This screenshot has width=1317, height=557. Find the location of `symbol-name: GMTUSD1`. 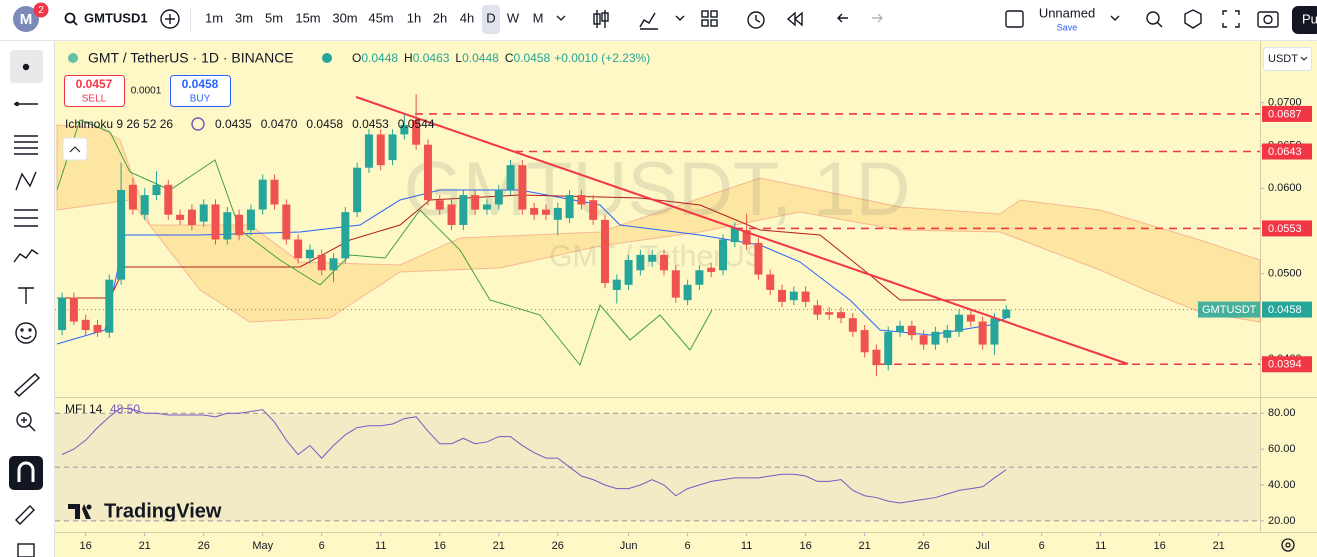

symbol-name: GMTUSD1 is located at coordinates (116, 17).